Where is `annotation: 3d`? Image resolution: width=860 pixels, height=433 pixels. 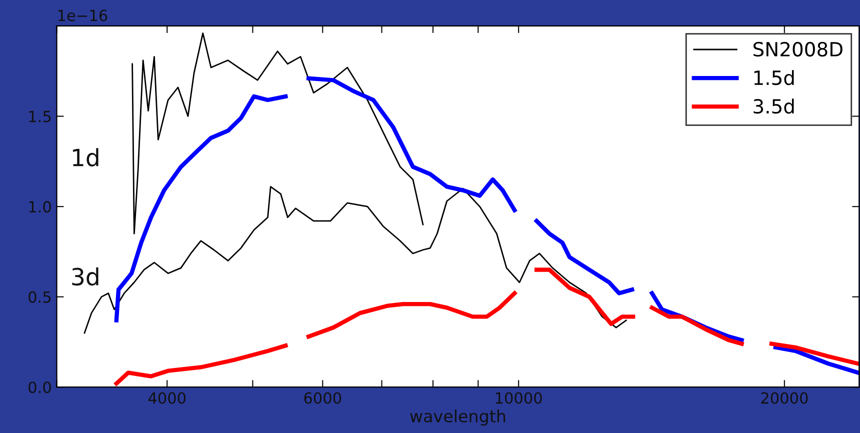 annotation: 3d is located at coordinates (85, 276).